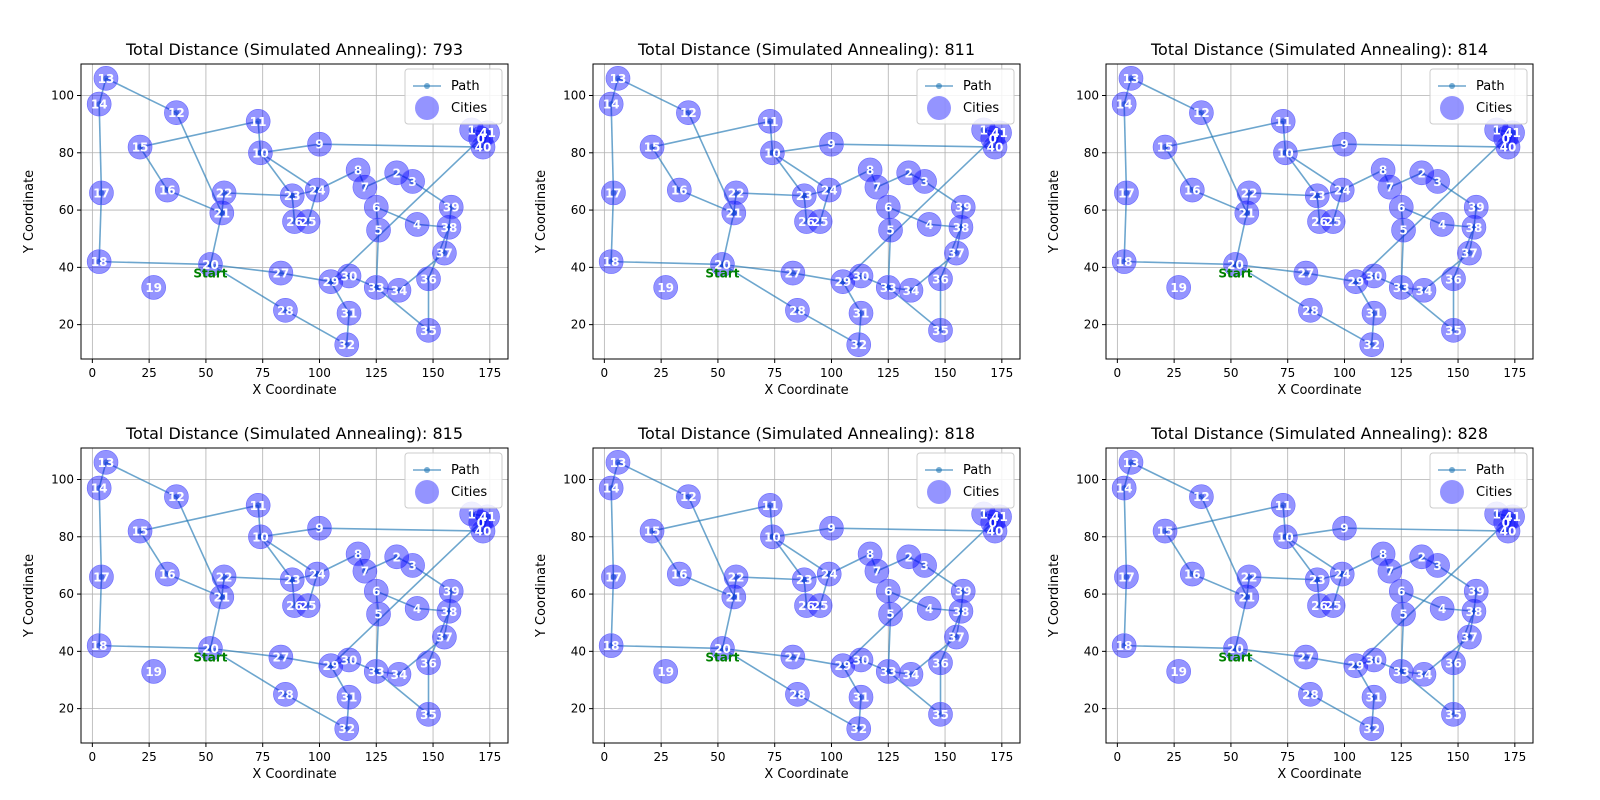 Image resolution: width=1600 pixels, height=800 pixels. I want to click on city-label: 15, so click(652, 148).